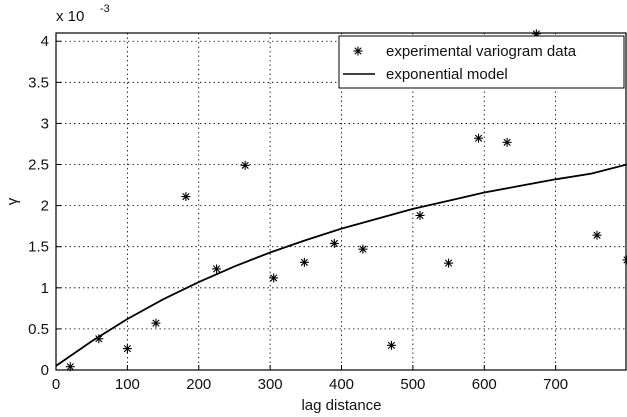  Describe the element at coordinates (45, 41) in the screenshot. I see `y-tick-label: 4` at that location.